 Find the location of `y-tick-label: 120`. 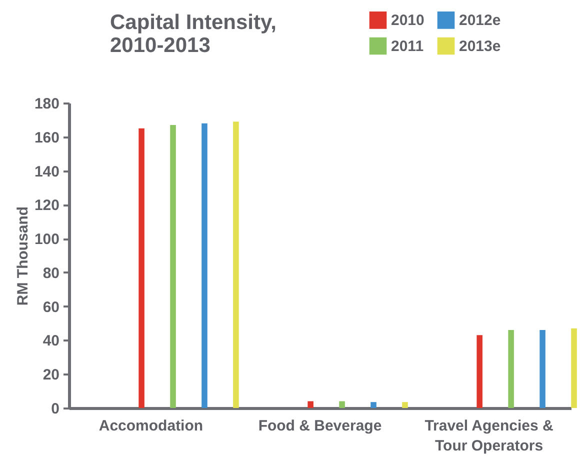

y-tick-label: 120 is located at coordinates (47, 205).